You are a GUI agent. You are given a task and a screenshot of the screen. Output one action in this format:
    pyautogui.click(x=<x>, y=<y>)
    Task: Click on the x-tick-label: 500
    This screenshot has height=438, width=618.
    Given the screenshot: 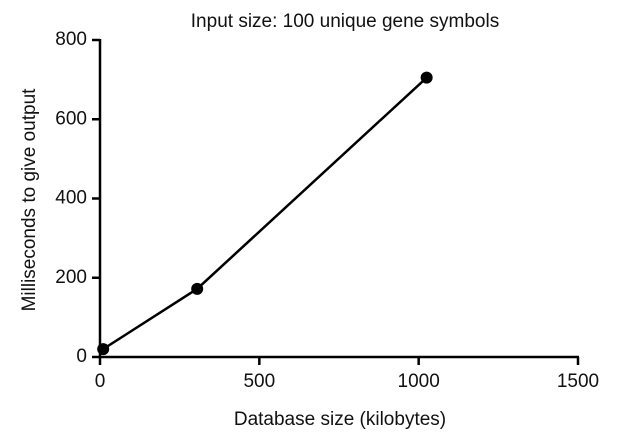 What is the action you would take?
    pyautogui.click(x=259, y=381)
    